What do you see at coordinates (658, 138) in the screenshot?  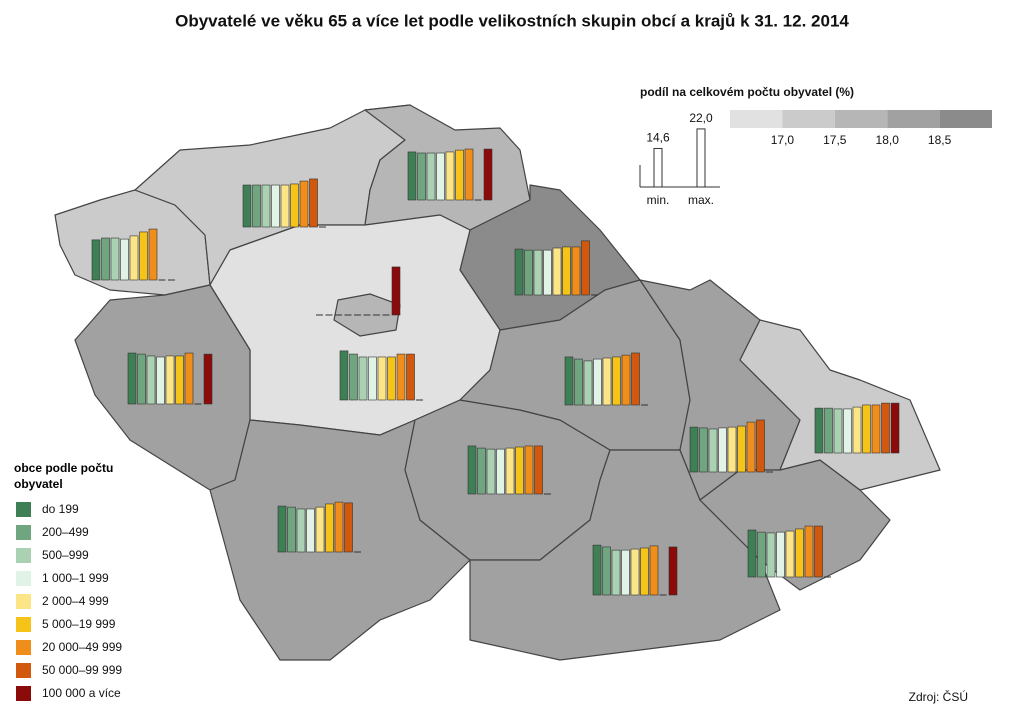 I see `scale-value-label: 14,6` at bounding box center [658, 138].